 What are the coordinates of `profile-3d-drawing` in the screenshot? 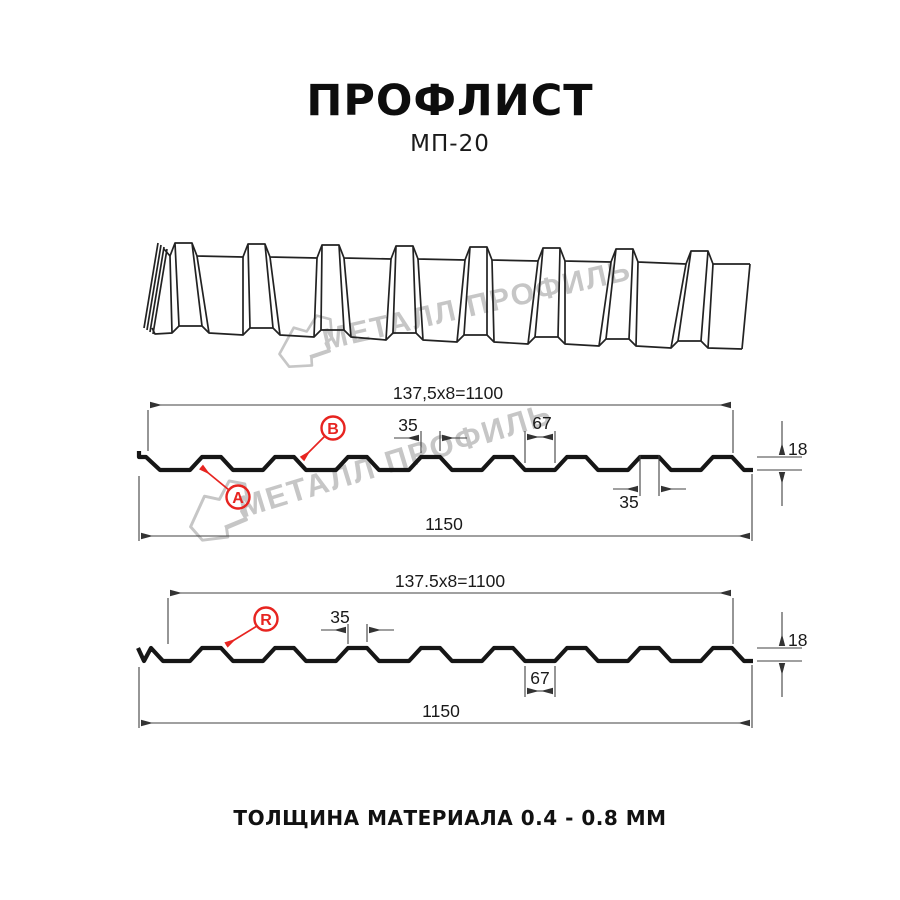 It's located at (447, 296).